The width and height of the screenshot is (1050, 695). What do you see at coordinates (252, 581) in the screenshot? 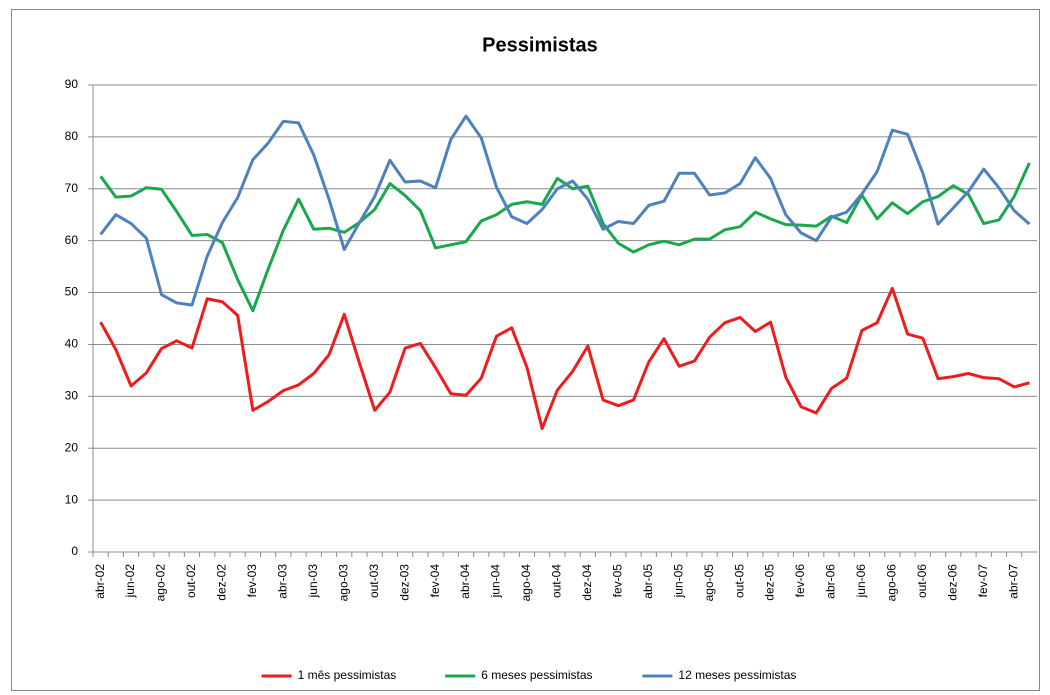
I see `x-tick-label: fev-03` at bounding box center [252, 581].